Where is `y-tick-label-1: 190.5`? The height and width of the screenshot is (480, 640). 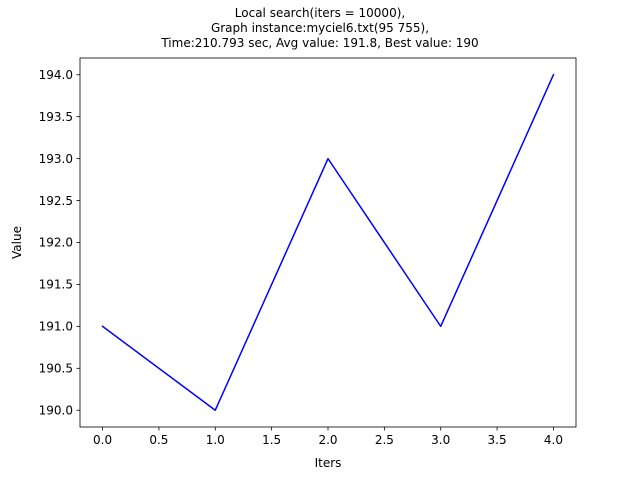
y-tick-label-1: 190.5 is located at coordinates (56, 369).